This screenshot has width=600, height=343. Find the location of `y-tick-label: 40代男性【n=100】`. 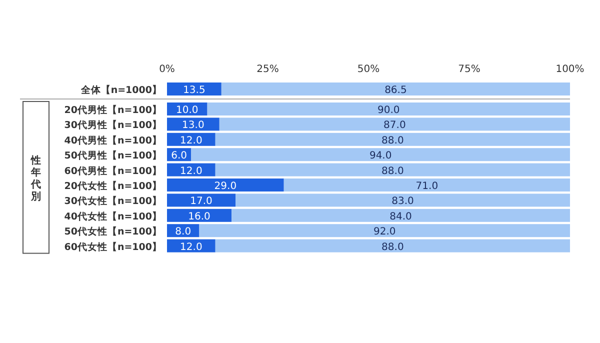

y-tick-label: 40代男性【n=100】 is located at coordinates (113, 140).